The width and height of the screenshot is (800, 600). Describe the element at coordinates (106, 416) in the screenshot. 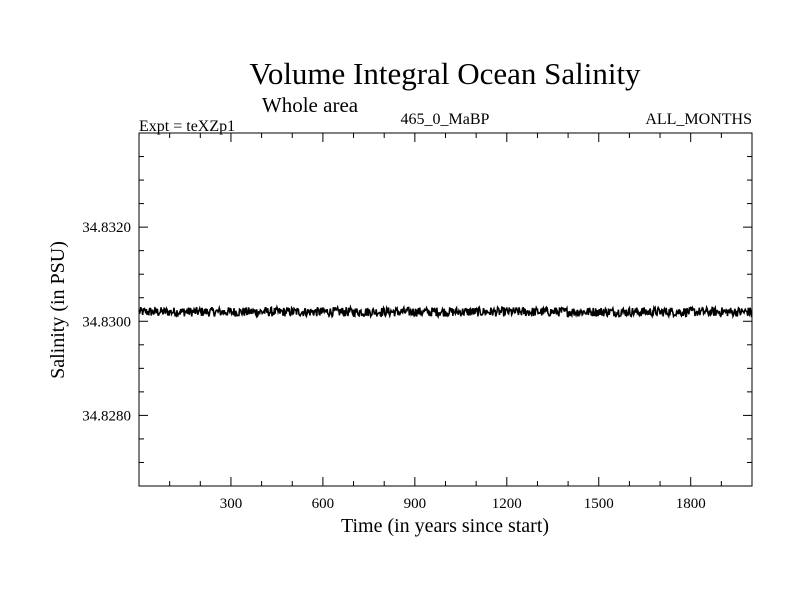

I see `y-tick-label: 34.8280` at that location.